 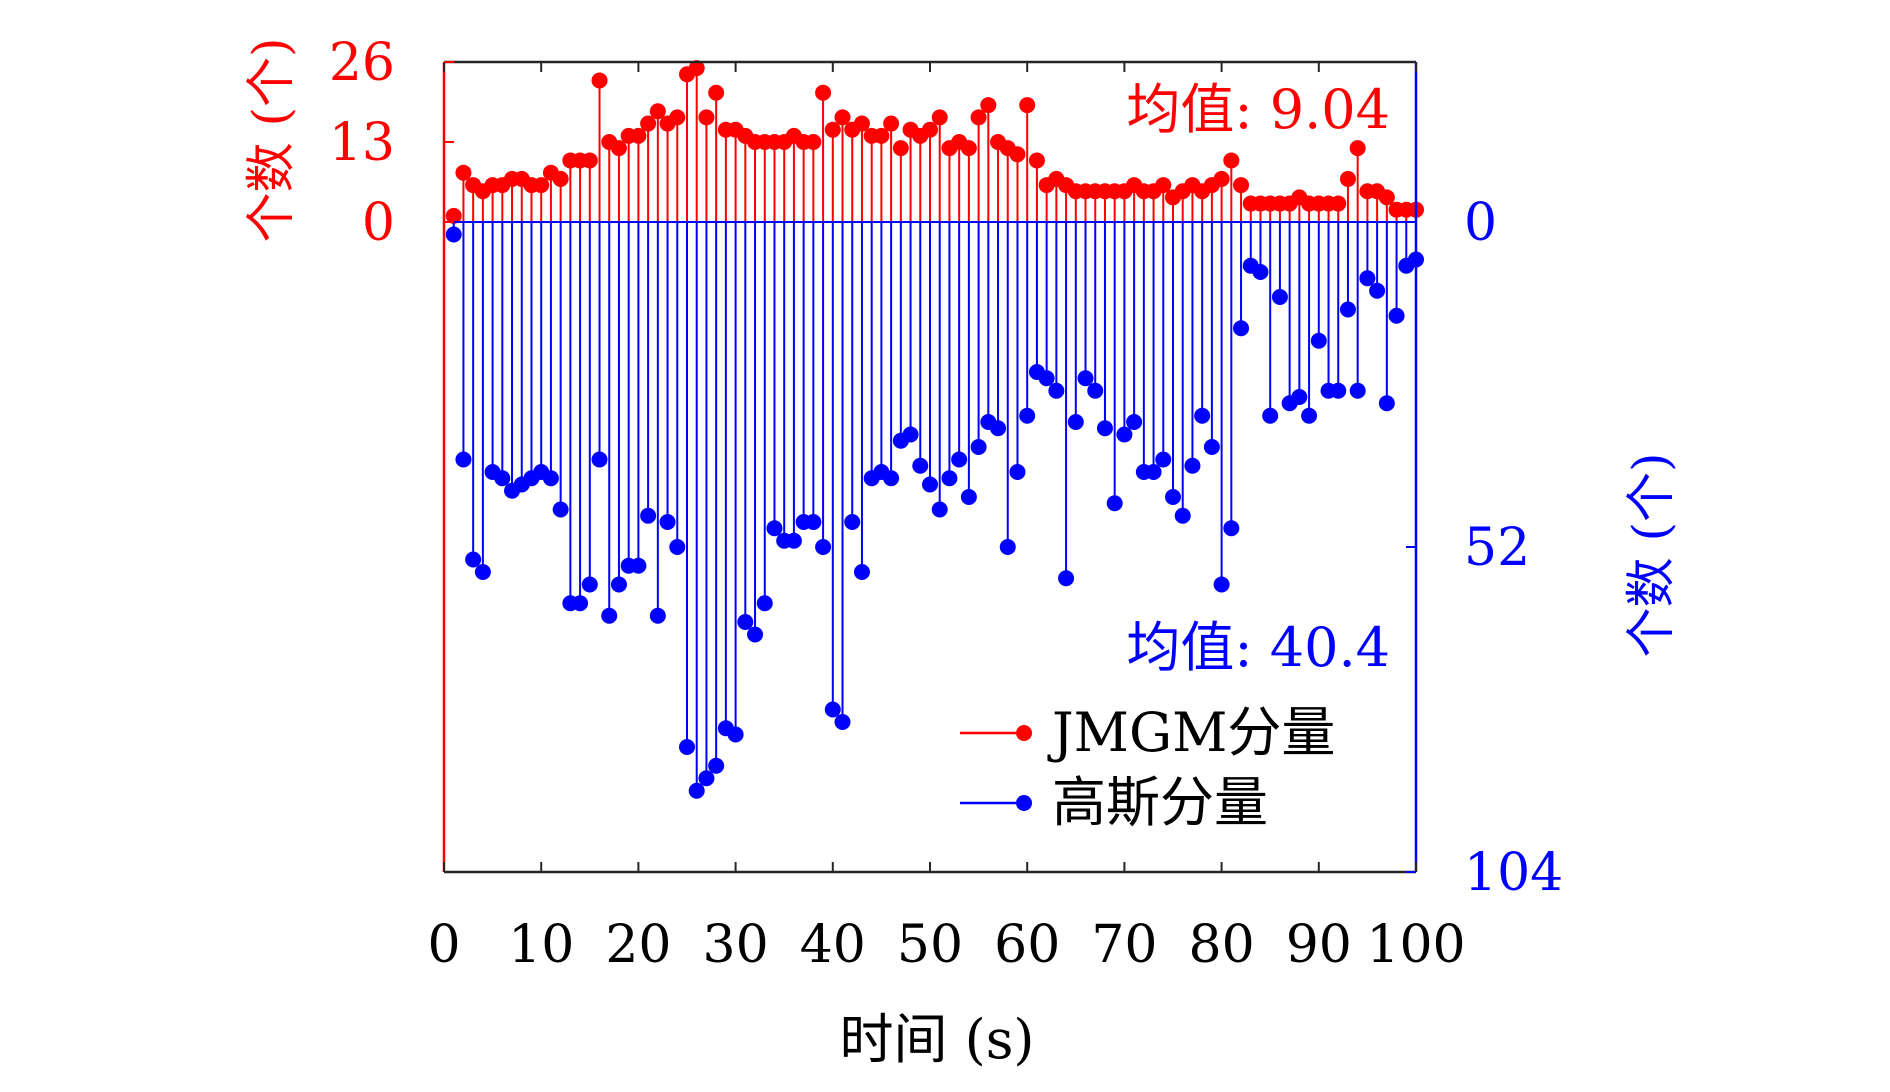 I want to click on left-axis-label: 个数 (个), so click(x=271, y=140).